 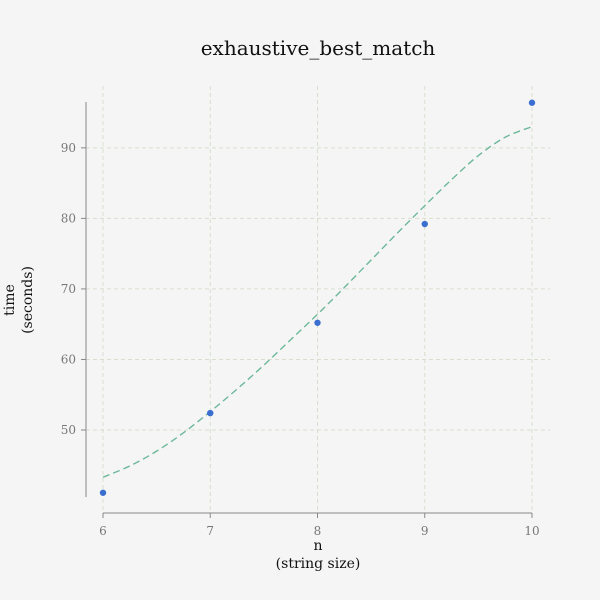 What do you see at coordinates (103, 531) in the screenshot?
I see `x-tick-label: 6` at bounding box center [103, 531].